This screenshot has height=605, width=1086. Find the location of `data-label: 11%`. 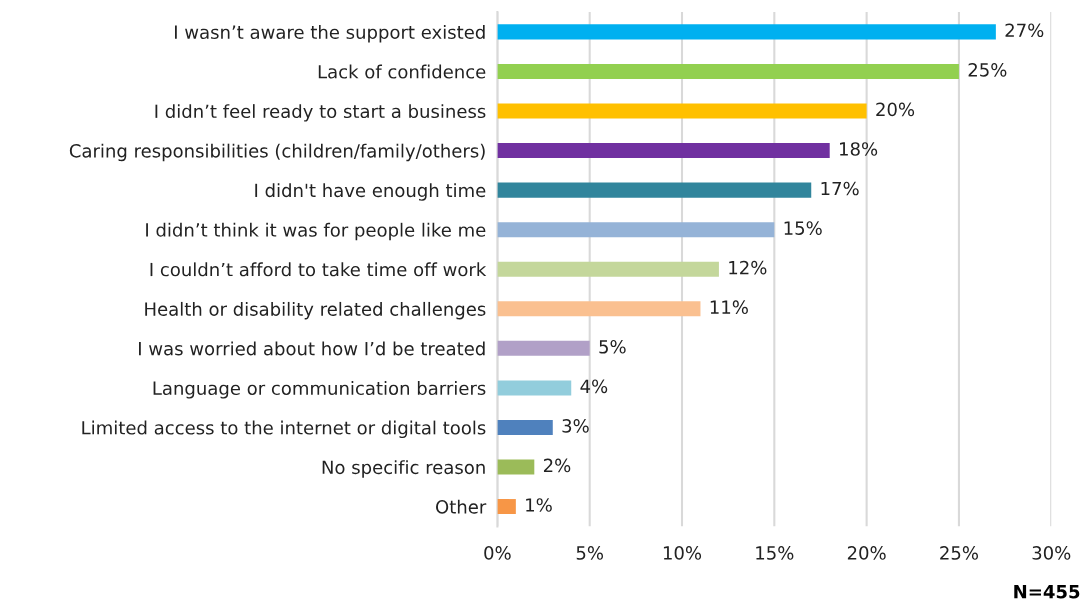

data-label: 11% is located at coordinates (729, 307).